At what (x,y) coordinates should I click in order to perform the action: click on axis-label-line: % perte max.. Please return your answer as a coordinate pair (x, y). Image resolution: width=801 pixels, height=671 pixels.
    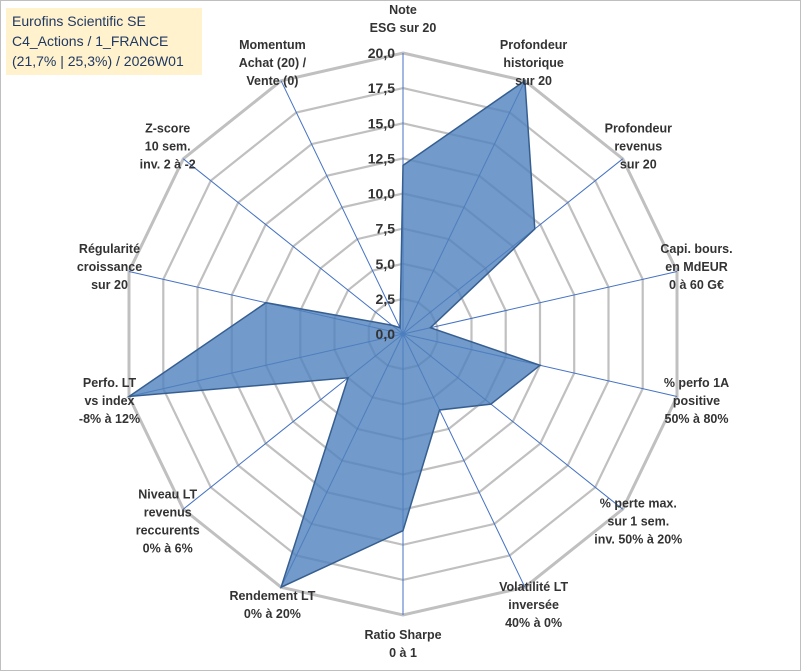
    Looking at the image, I should click on (638, 504).